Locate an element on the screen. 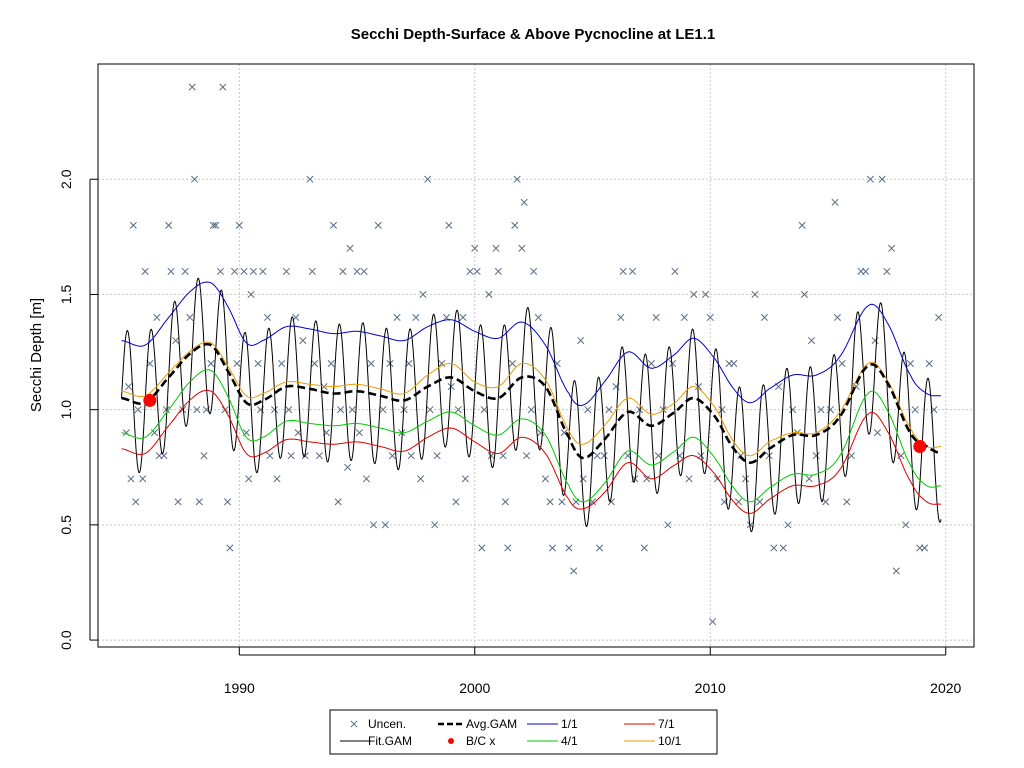  y-tick-label: 1.5 is located at coordinates (66, 294).